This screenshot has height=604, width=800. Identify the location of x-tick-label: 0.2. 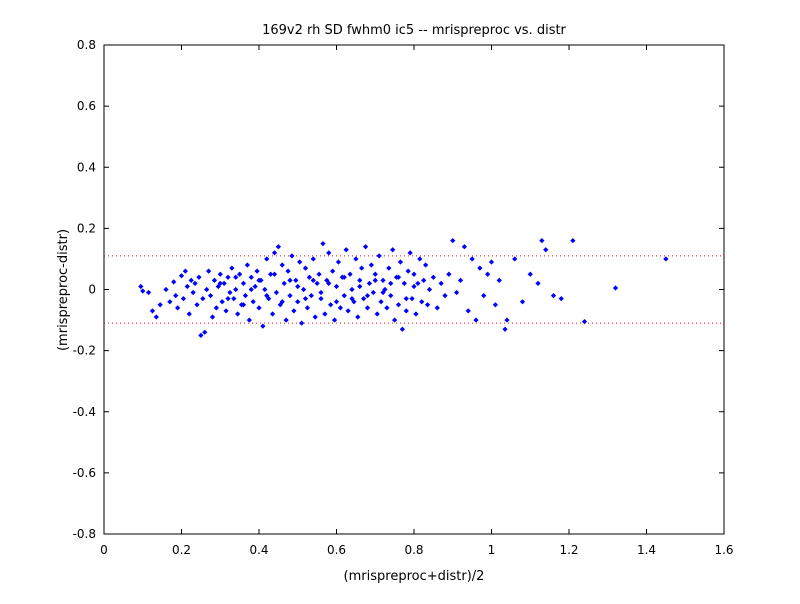
(181, 550).